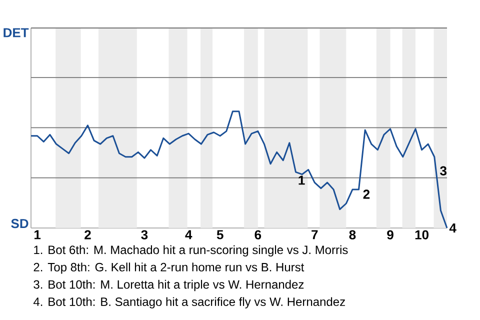  I want to click on annotation: 1, so click(301, 180).